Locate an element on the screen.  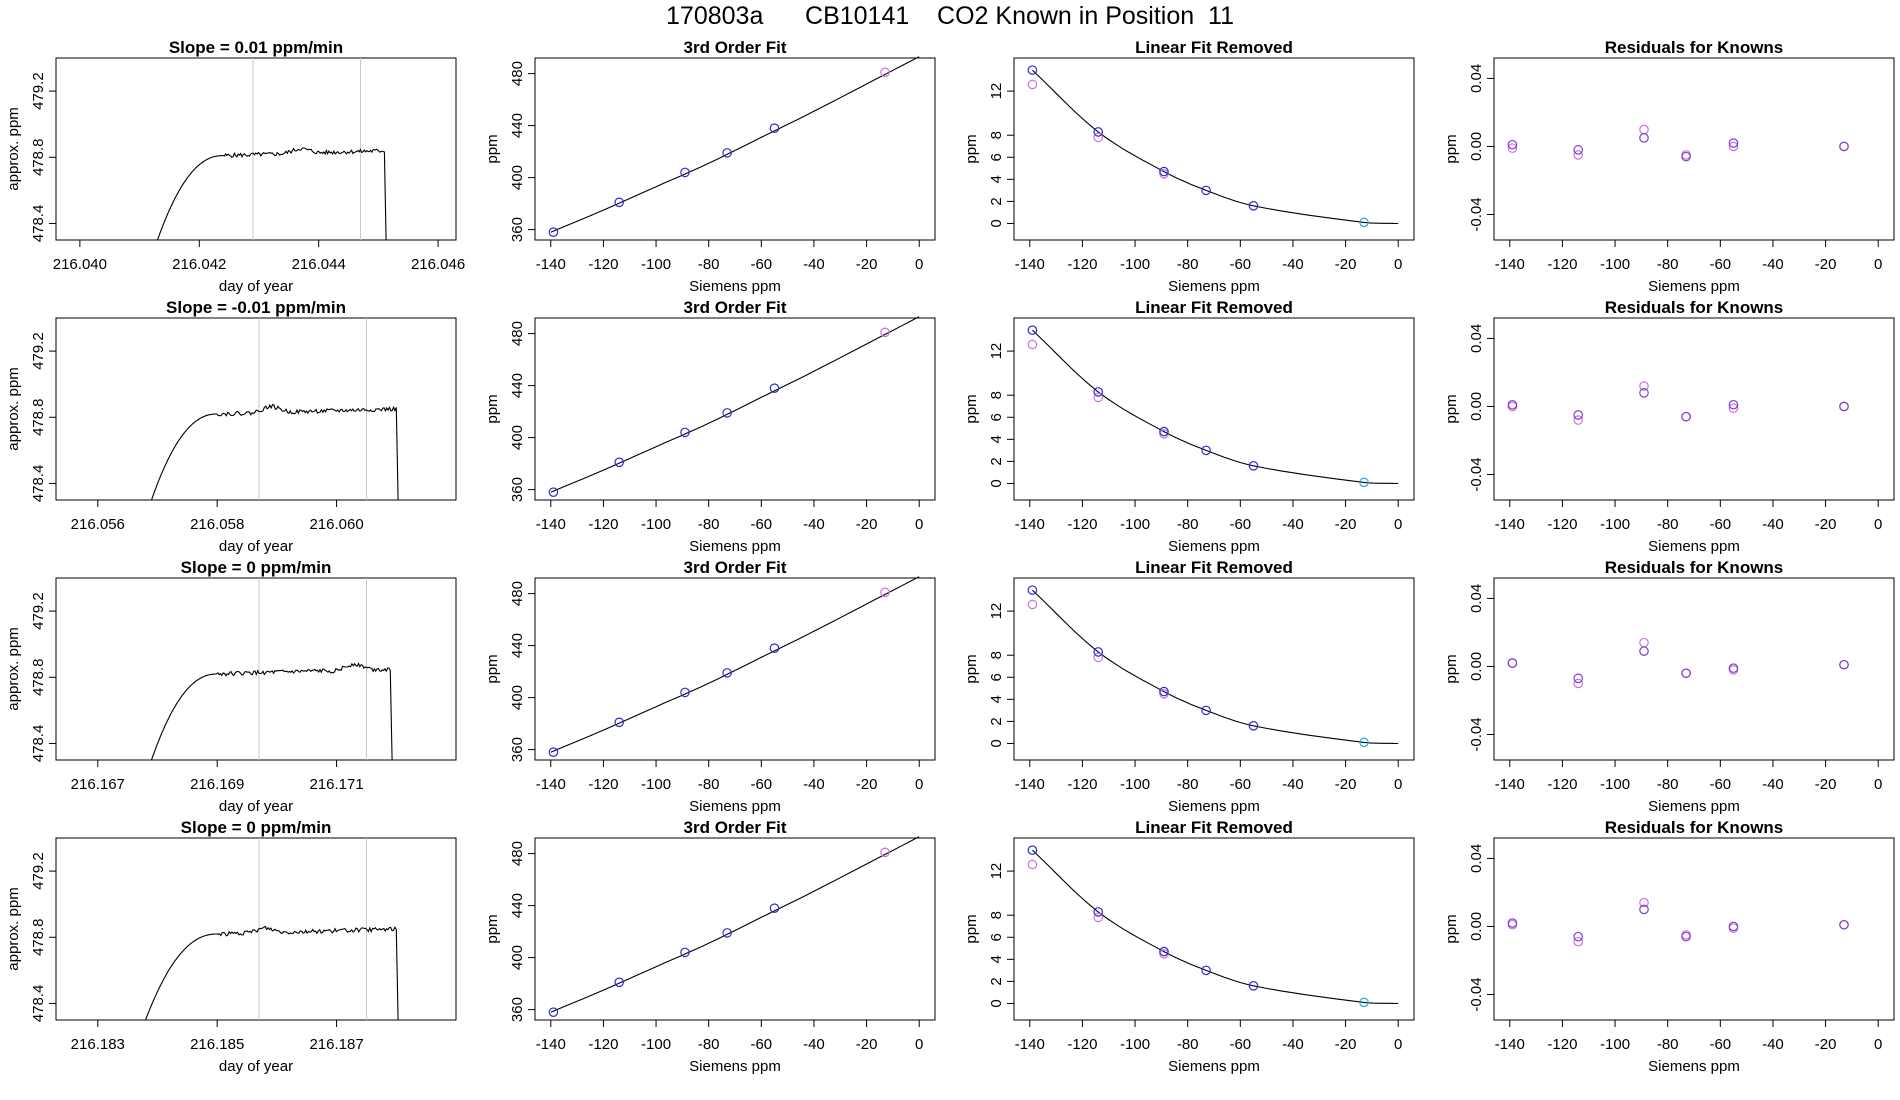
y-tick-label: 360 is located at coordinates (517, 749).